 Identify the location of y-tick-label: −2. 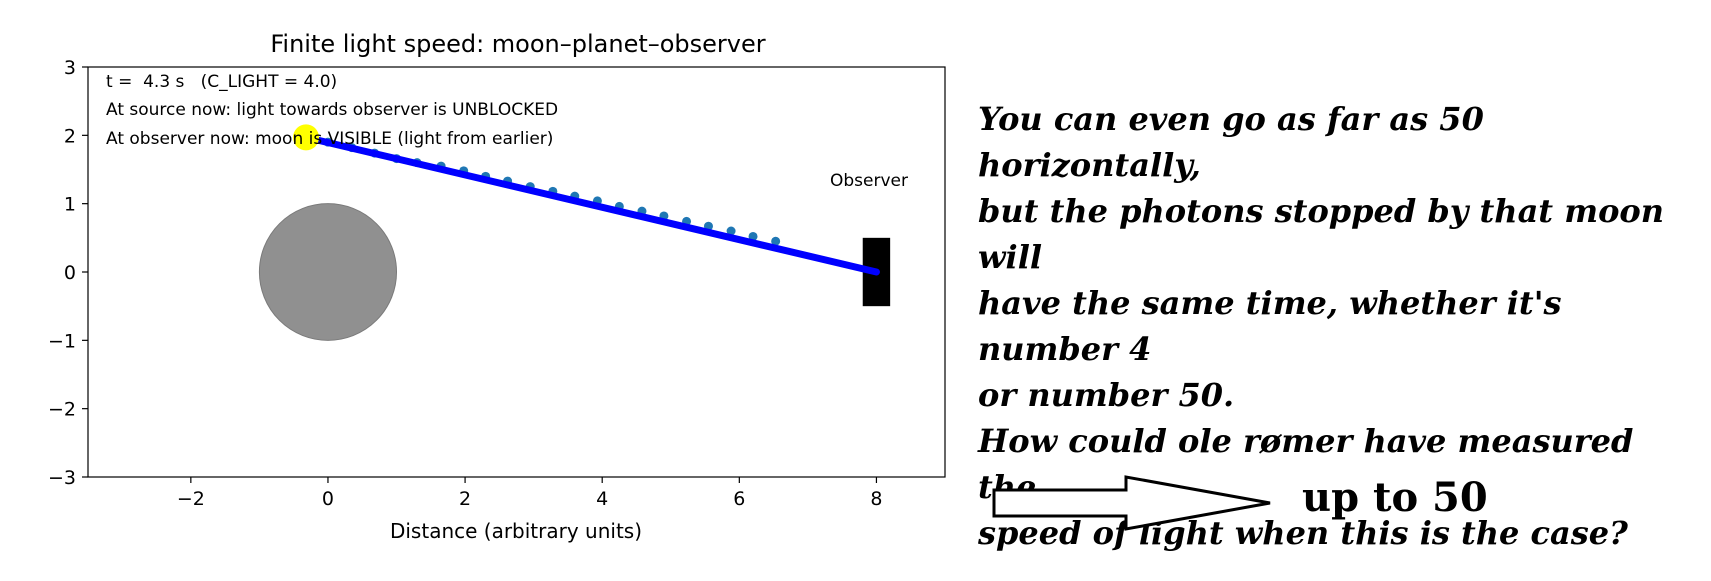
(62, 410).